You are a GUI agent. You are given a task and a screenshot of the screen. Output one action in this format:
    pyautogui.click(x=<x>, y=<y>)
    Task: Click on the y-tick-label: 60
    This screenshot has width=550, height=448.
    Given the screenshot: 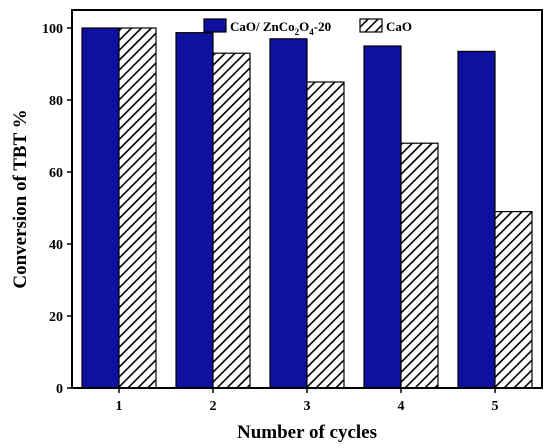 What is the action you would take?
    pyautogui.click(x=56, y=173)
    